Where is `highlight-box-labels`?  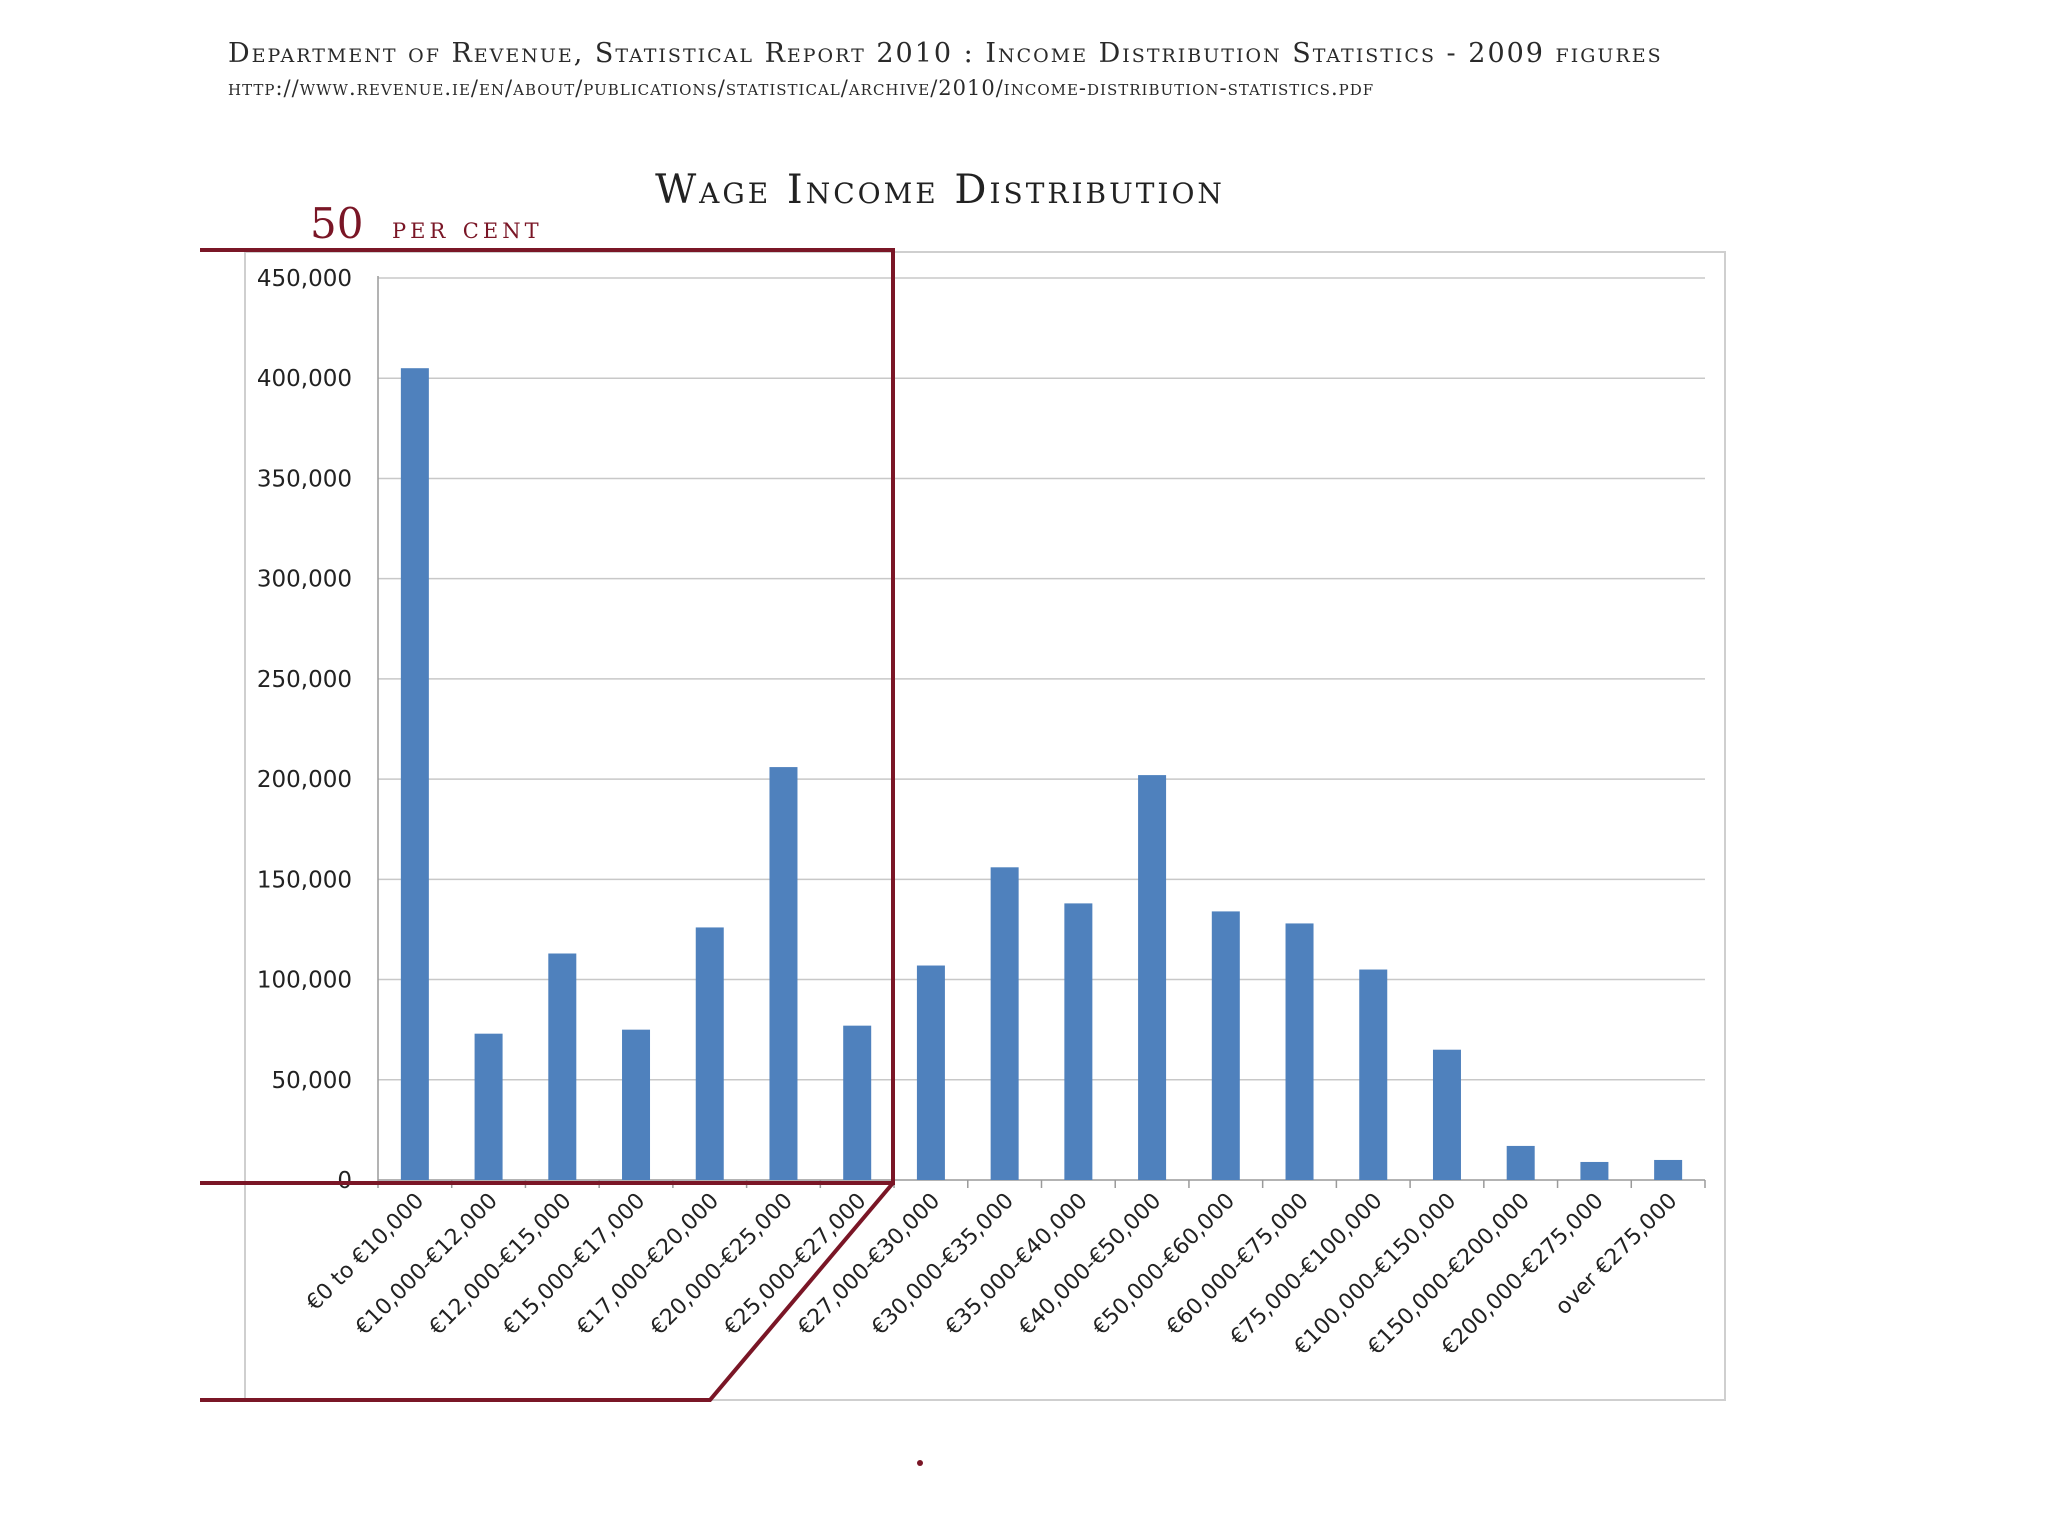 highlight-box-labels is located at coordinates (547, 1291).